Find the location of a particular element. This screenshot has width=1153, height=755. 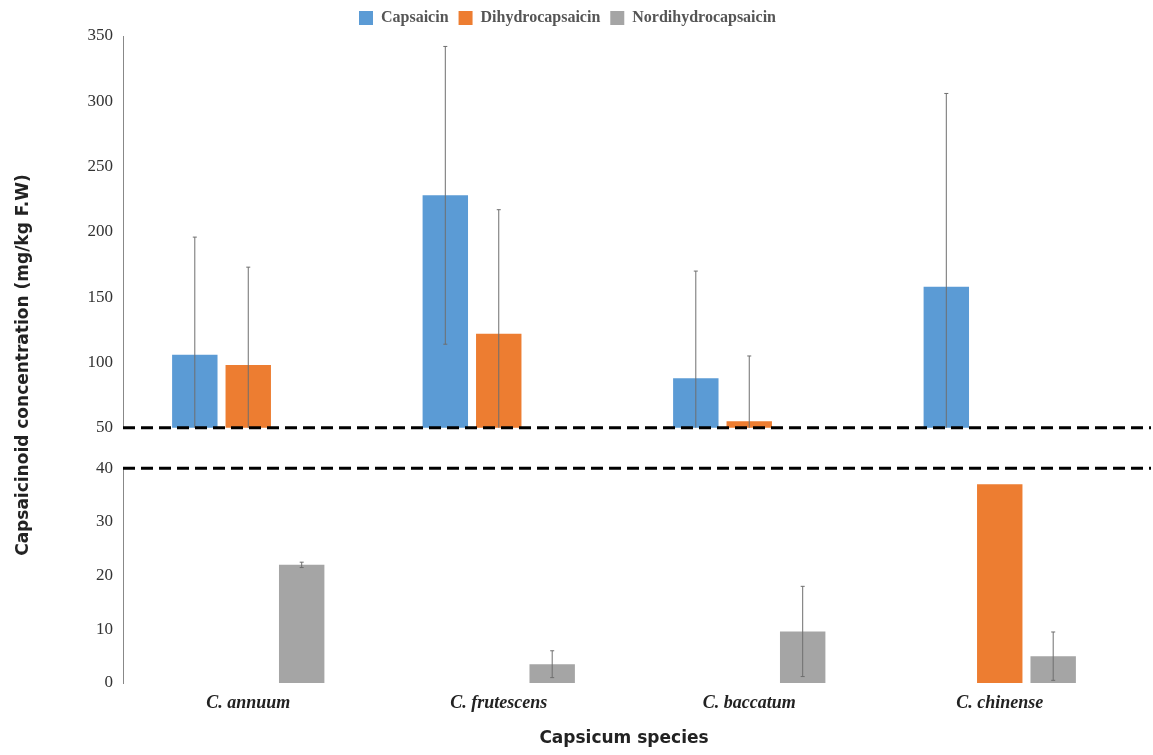

y-tick-label: 50 is located at coordinates (104, 427).